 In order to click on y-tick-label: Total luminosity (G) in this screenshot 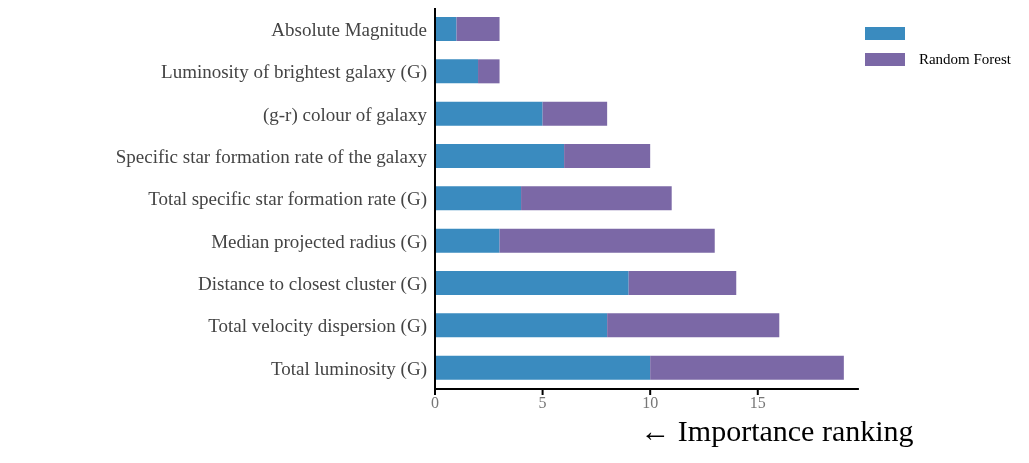, I will do `click(349, 368)`.